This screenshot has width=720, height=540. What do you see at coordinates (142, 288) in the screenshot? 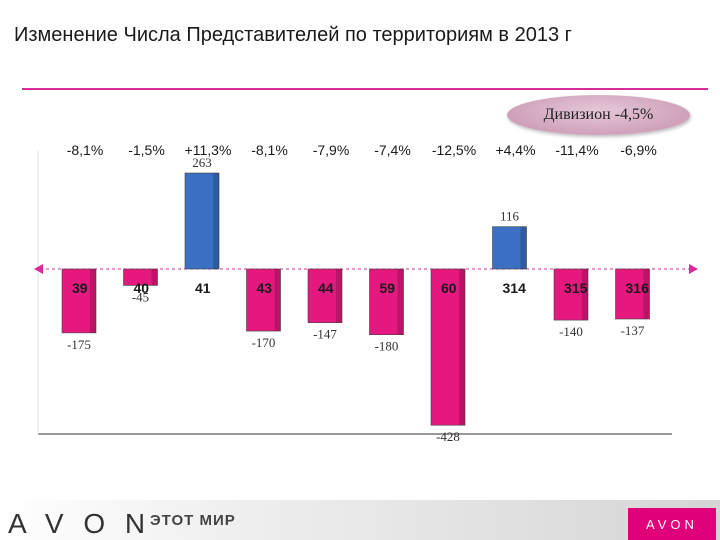
I see `category-label: 40` at bounding box center [142, 288].